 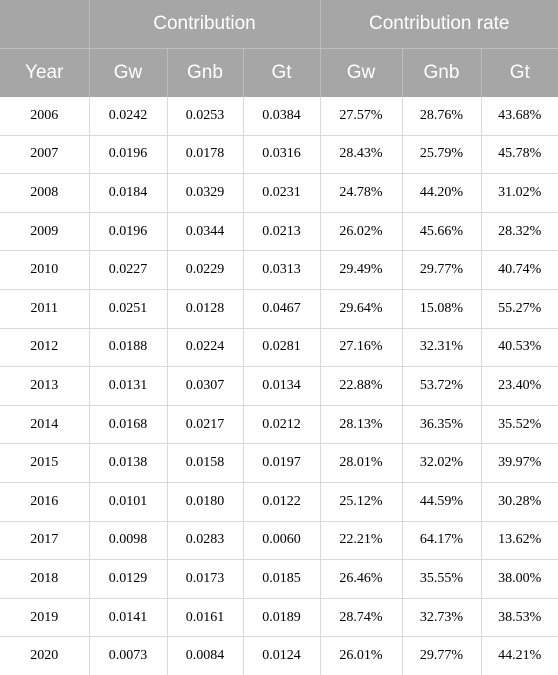 I want to click on cell-contribution-gw: 0.0129, so click(x=127, y=579).